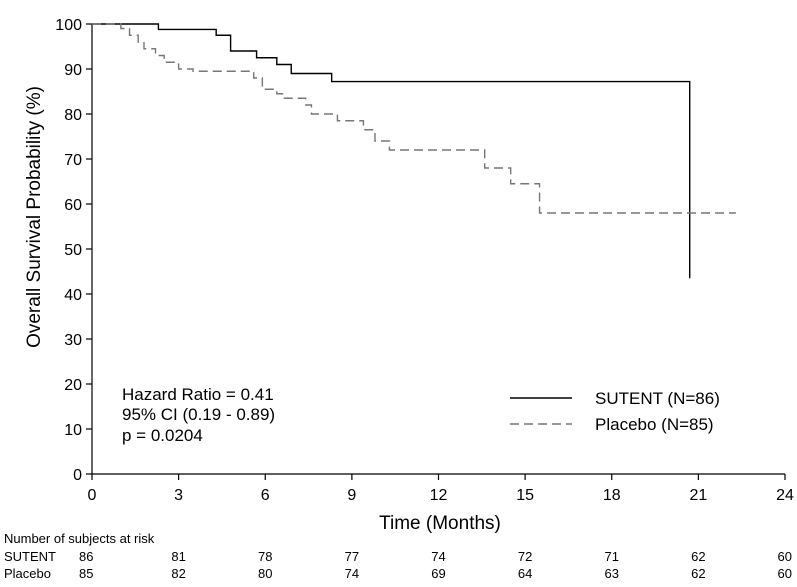 This screenshot has height=587, width=797. What do you see at coordinates (352, 573) in the screenshot?
I see `risk-count-placebo: 74` at bounding box center [352, 573].